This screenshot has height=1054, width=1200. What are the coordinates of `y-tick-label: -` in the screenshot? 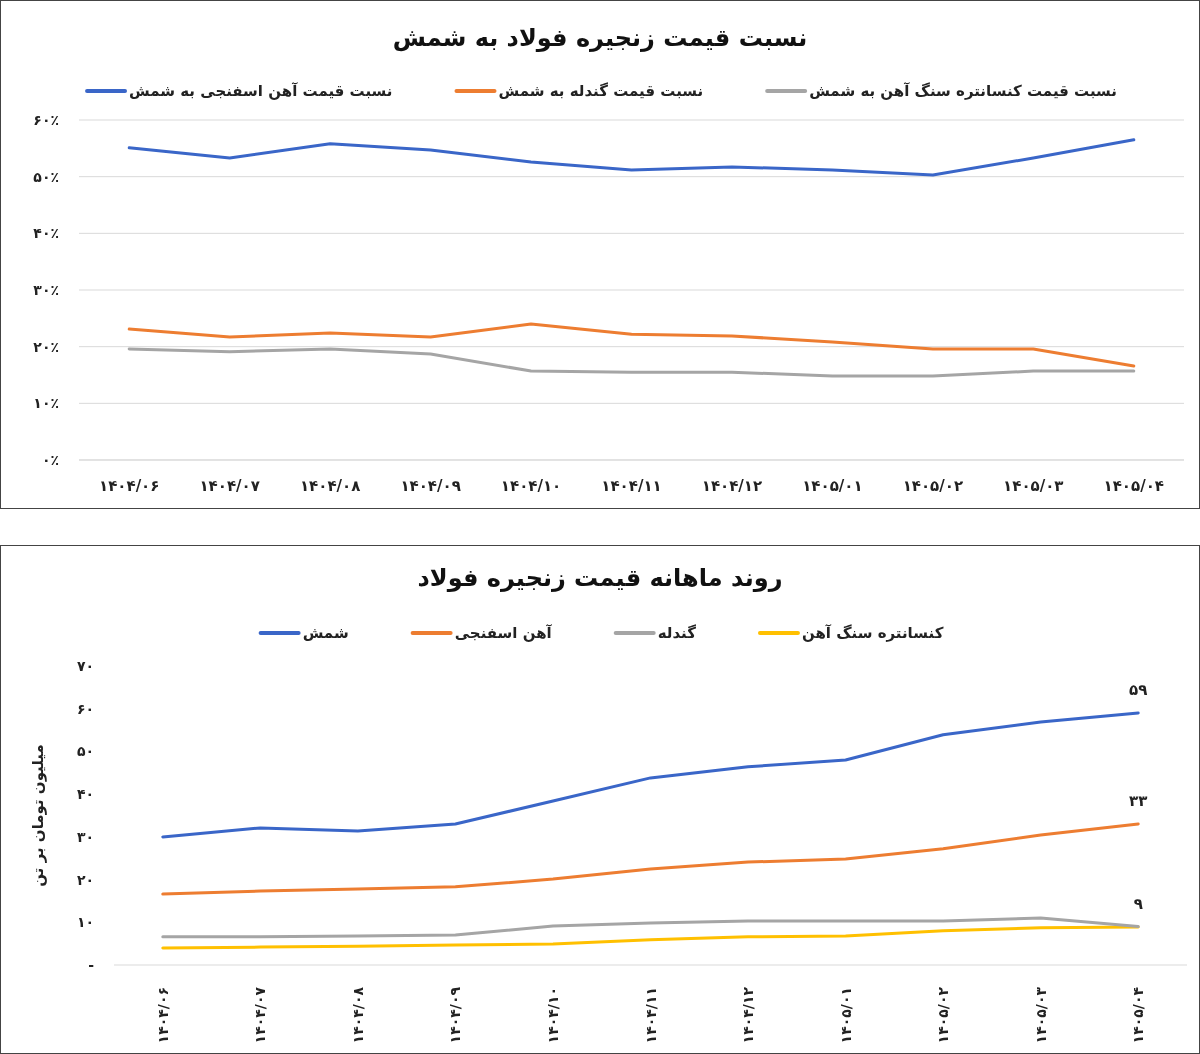 It's located at (91, 965).